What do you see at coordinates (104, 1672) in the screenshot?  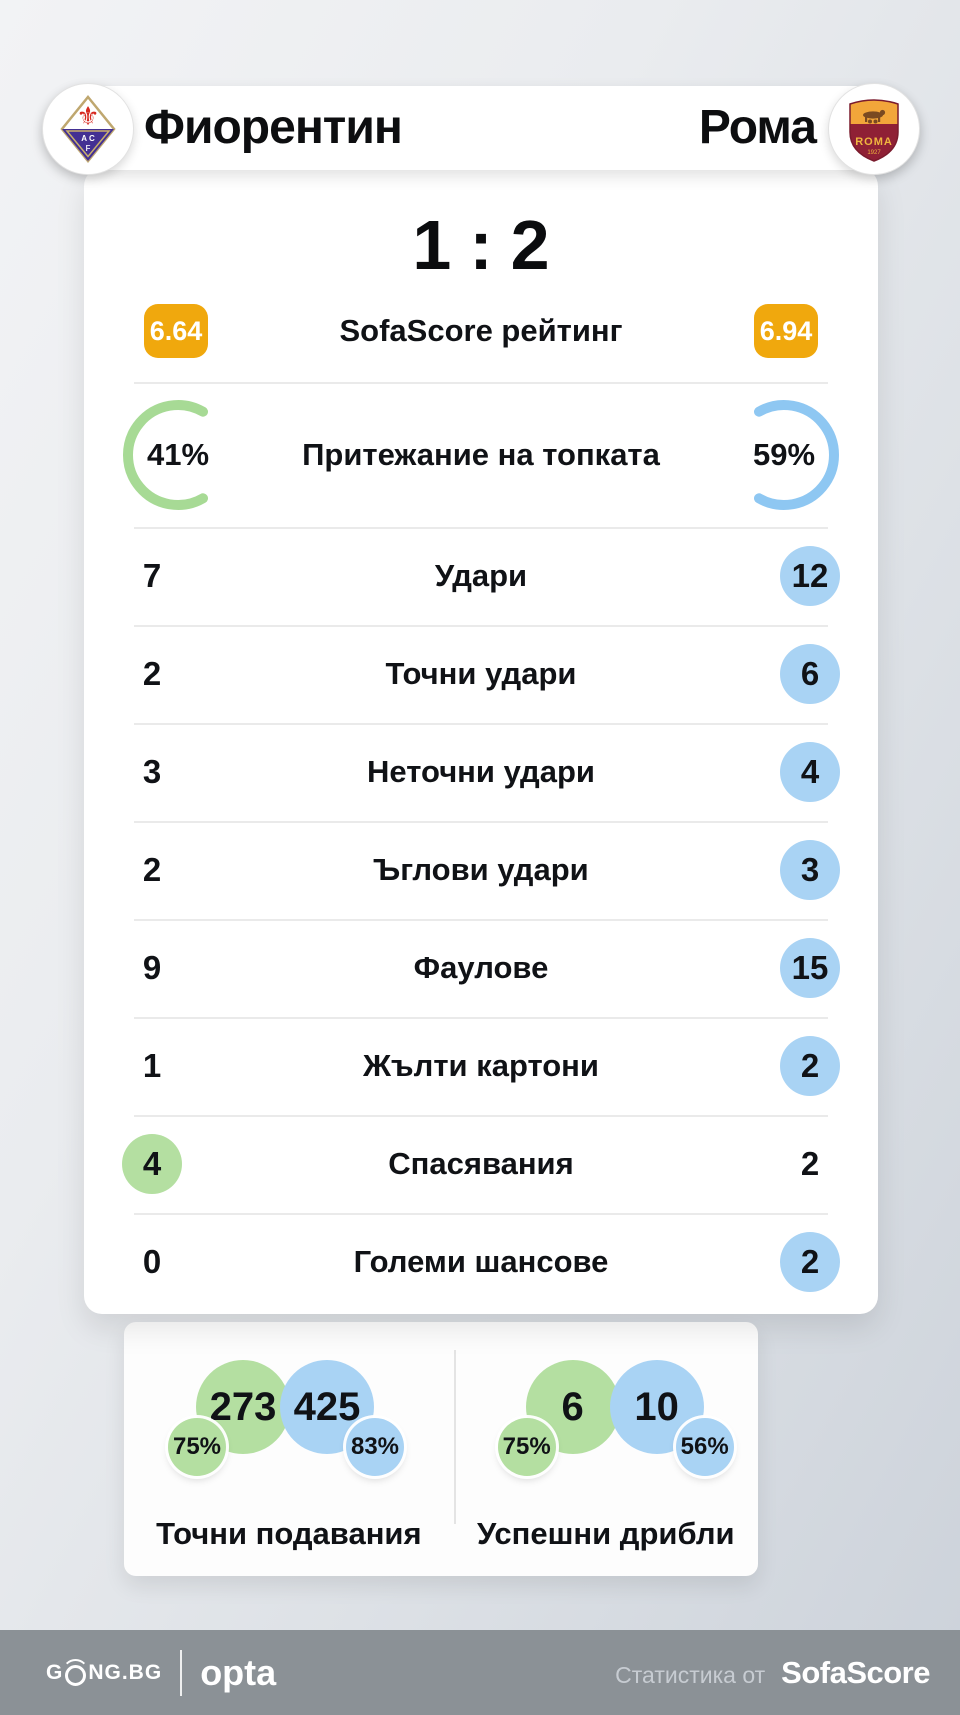 I see `gong-bg-logo: G NG.BG` at bounding box center [104, 1672].